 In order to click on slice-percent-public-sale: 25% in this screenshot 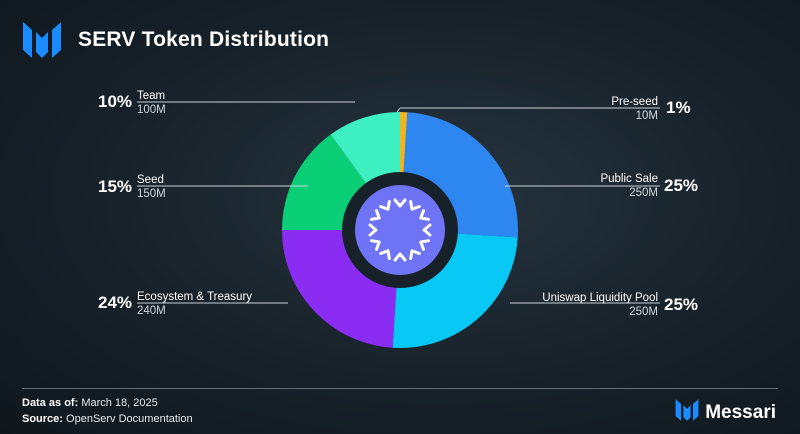, I will do `click(681, 185)`.